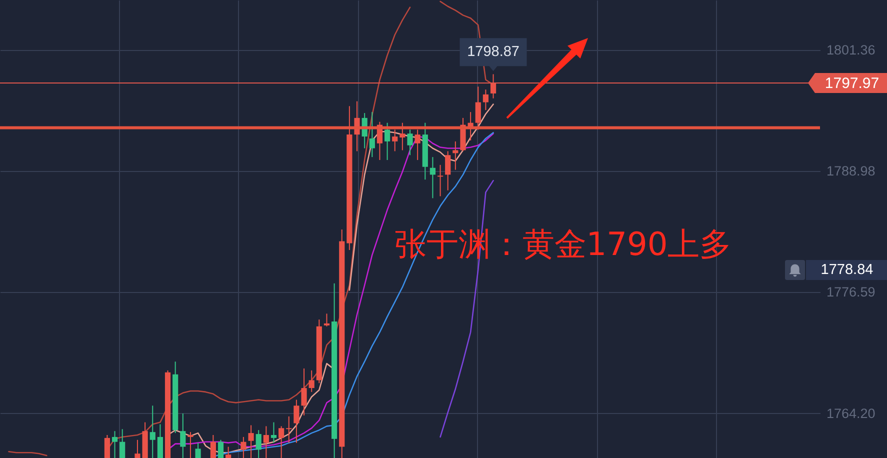 This screenshot has height=458, width=887. What do you see at coordinates (851, 50) in the screenshot?
I see `y-tick-label: 1801.36` at bounding box center [851, 50].